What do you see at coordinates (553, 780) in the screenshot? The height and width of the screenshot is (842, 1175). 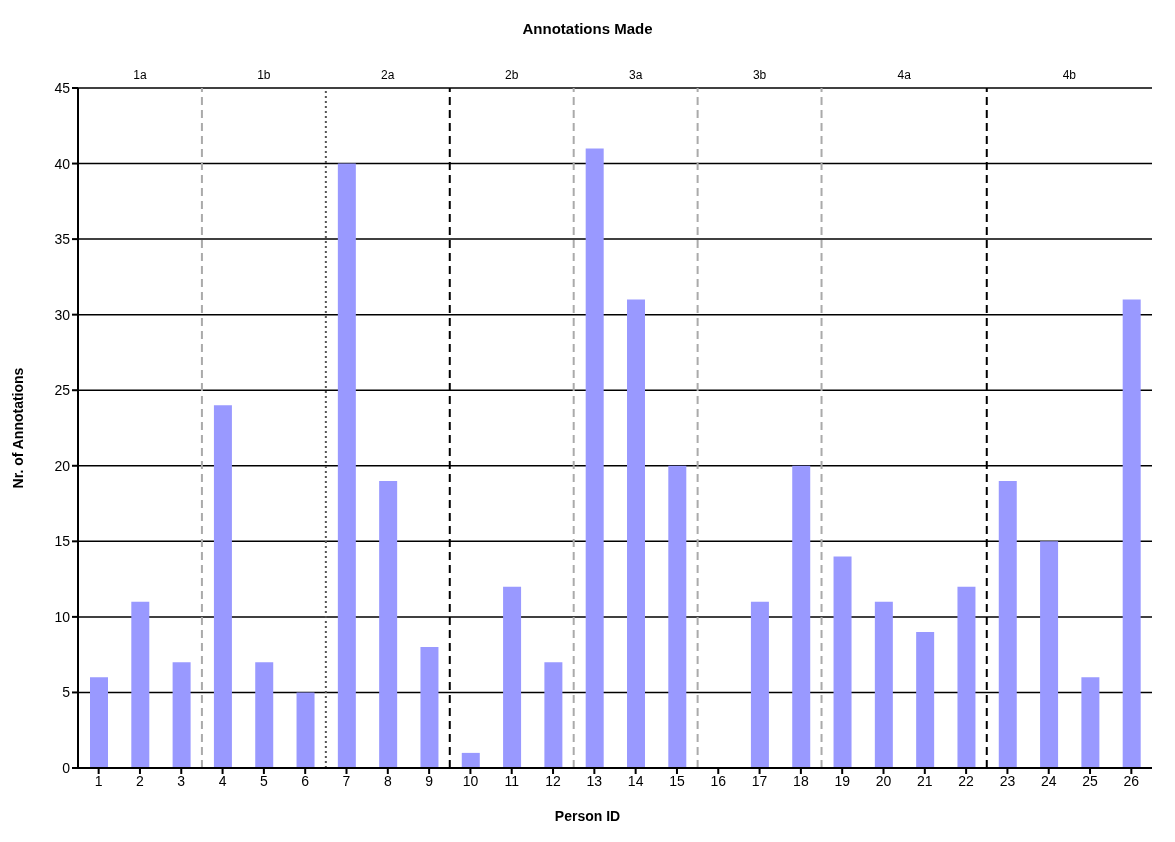 I see `x-tick-label: 12` at bounding box center [553, 780].